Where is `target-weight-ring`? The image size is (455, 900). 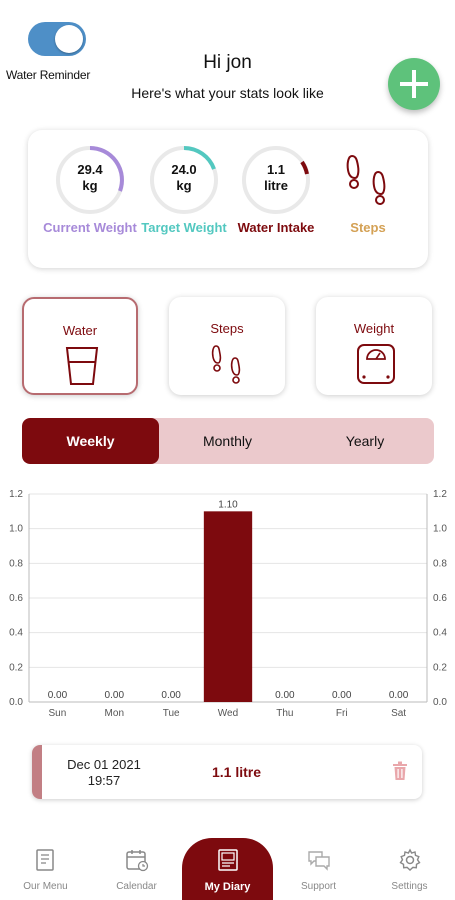
target-weight-ring is located at coordinates (184, 180).